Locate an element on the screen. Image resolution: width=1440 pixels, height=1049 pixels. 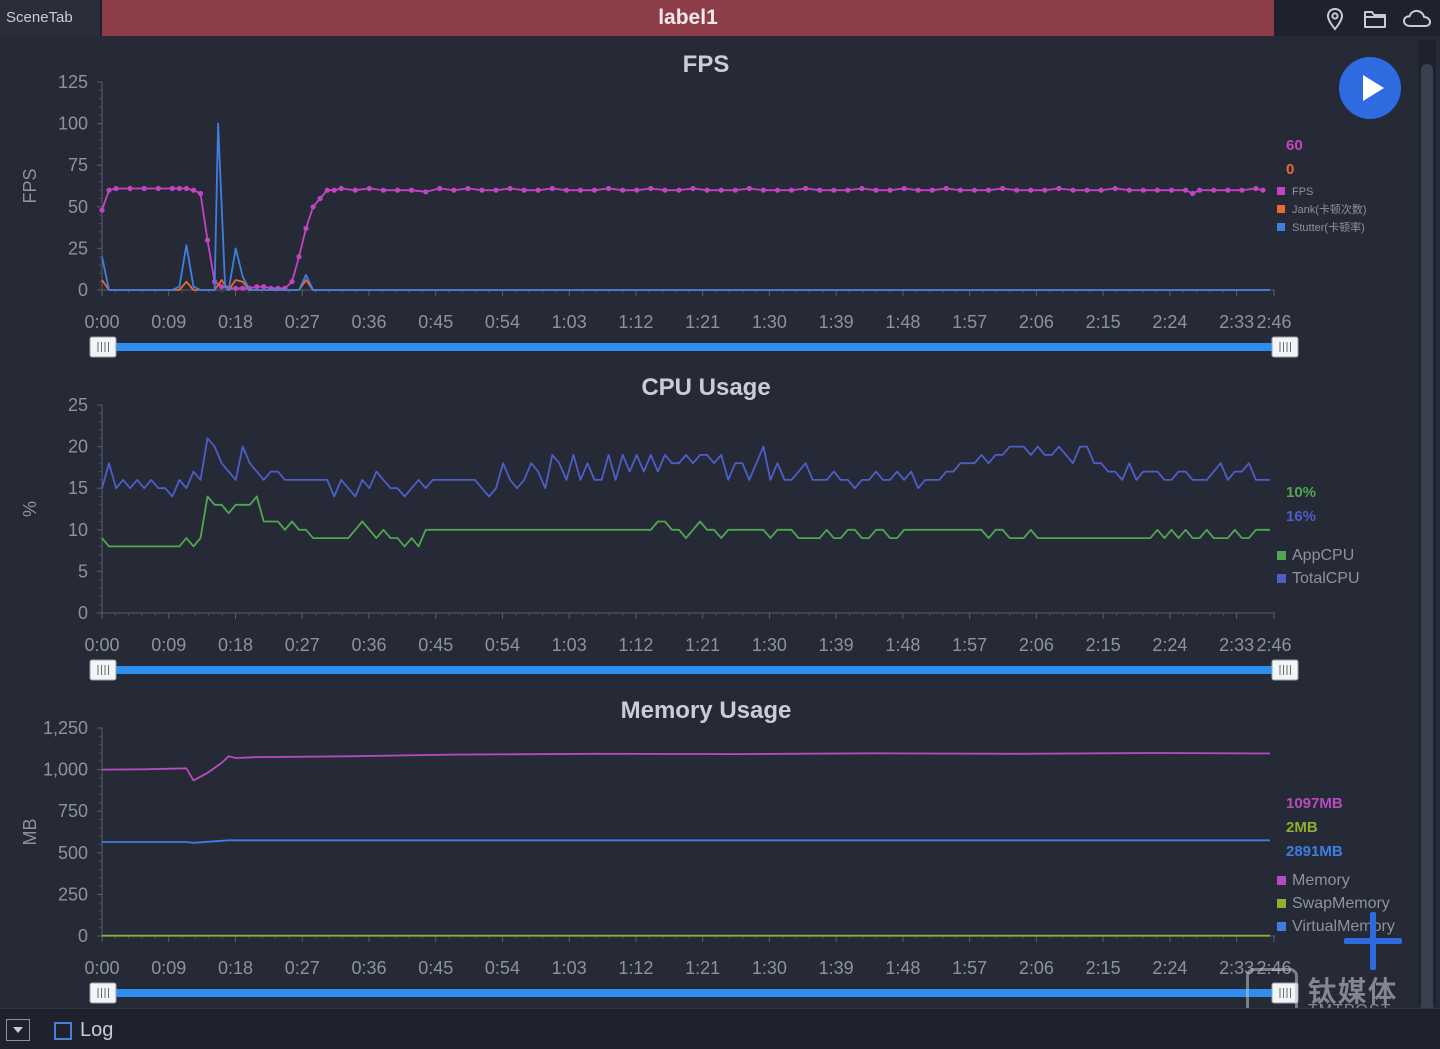
x-tick-label: 0:45 is located at coordinates (435, 645).